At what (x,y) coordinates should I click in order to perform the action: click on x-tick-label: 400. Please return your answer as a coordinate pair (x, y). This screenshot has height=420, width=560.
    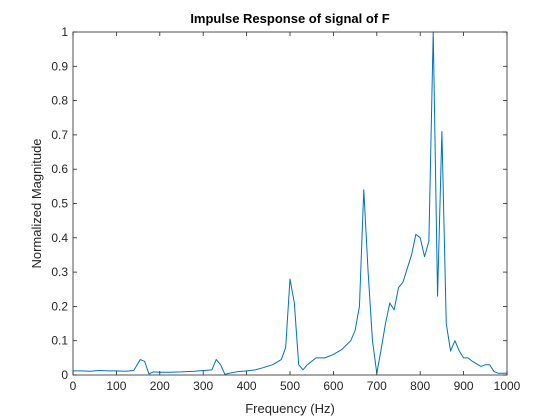
    Looking at the image, I should click on (247, 386).